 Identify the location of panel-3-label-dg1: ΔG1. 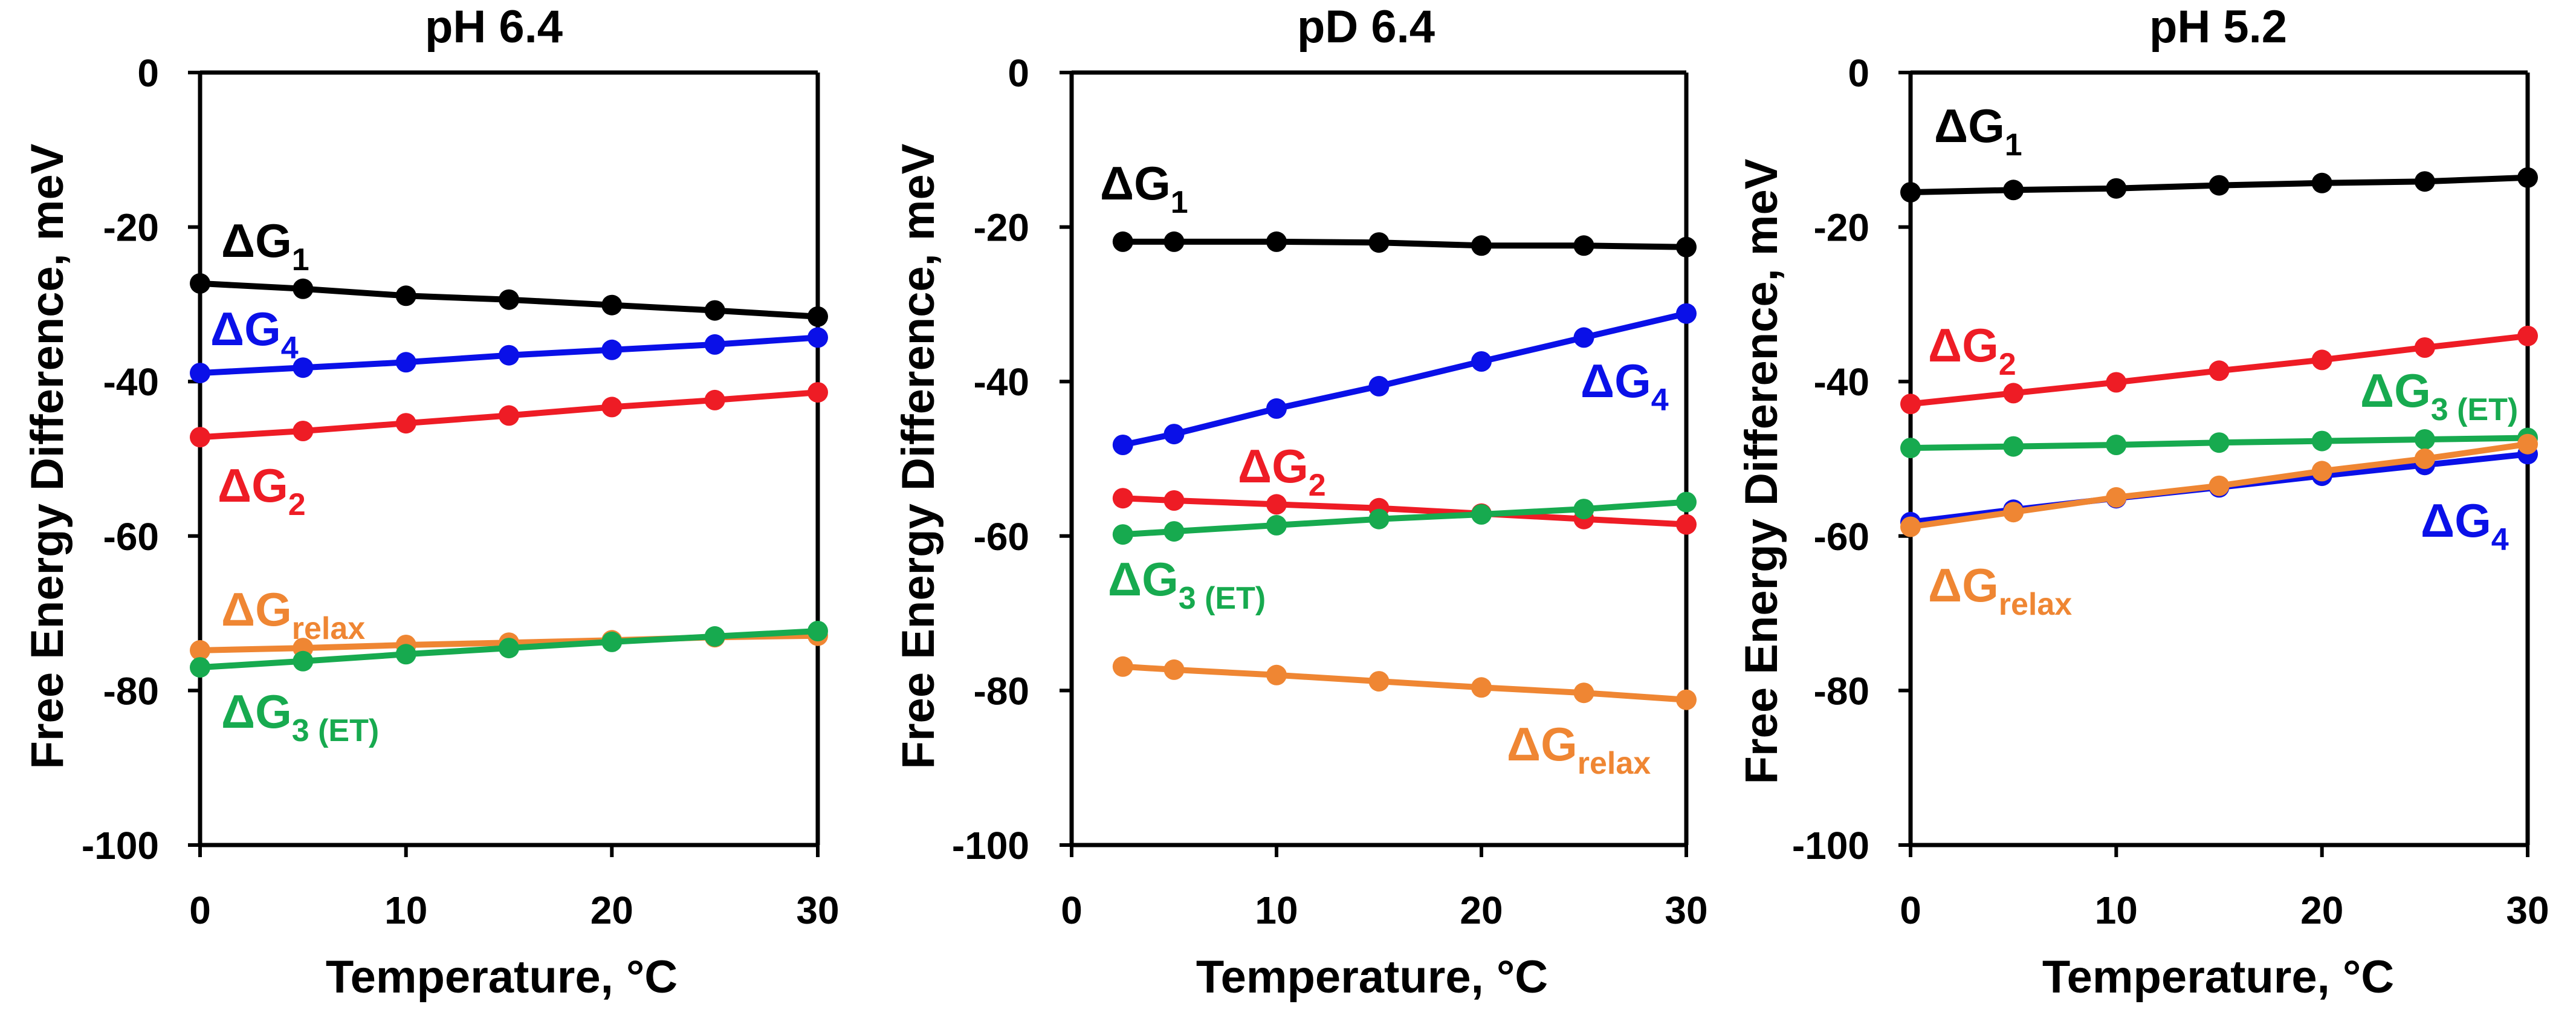
(1978, 131).